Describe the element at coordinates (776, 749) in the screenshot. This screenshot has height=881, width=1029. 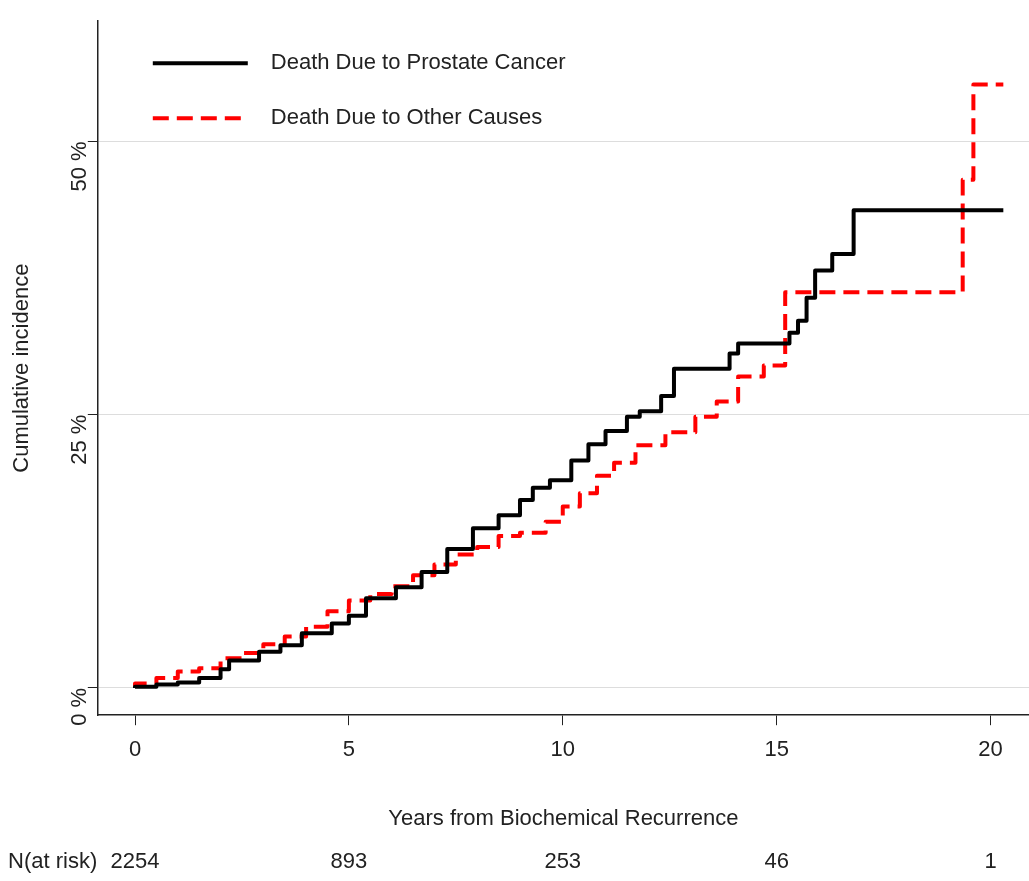
I see `x-tick-label: 15` at that location.